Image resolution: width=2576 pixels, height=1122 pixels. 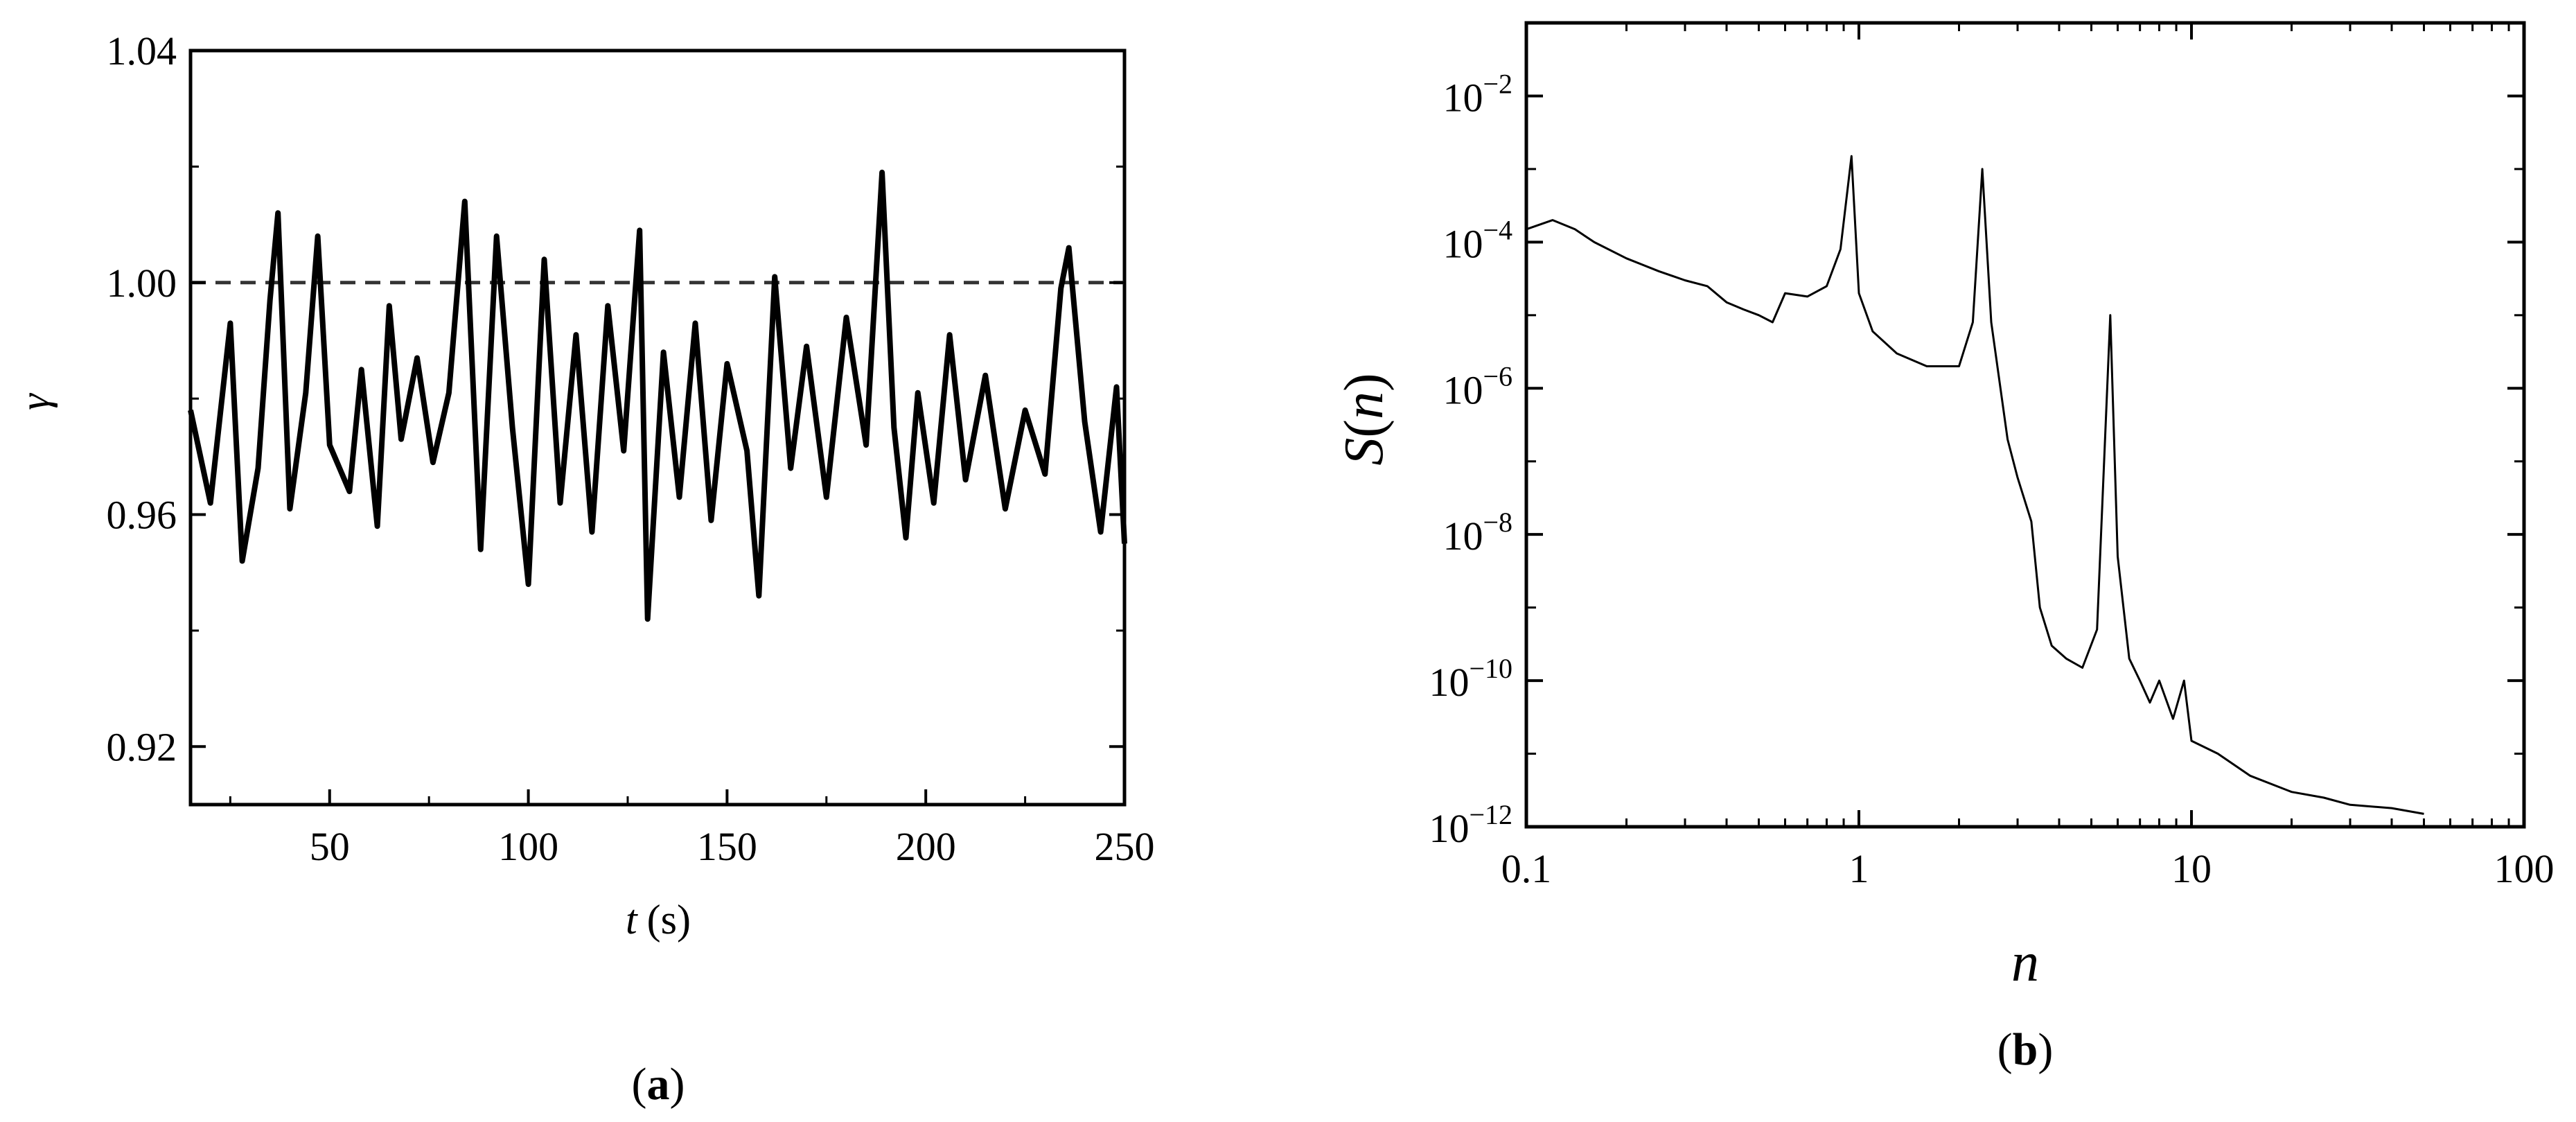 What do you see at coordinates (35, 401) in the screenshot?
I see `panel-a-y-axis-label: γ` at bounding box center [35, 401].